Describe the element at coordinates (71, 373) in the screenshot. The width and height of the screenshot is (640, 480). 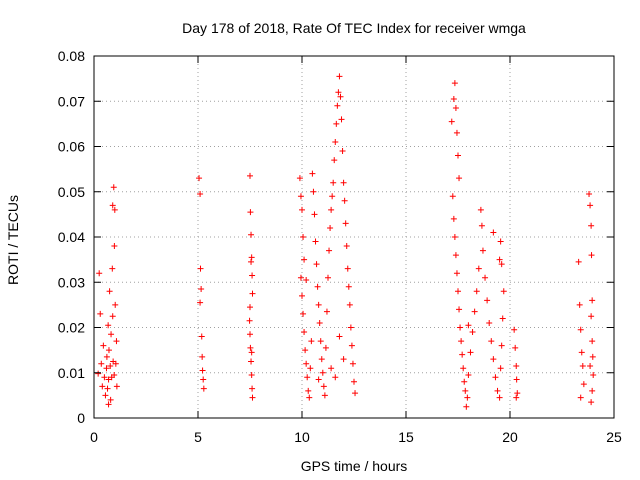
I see `y-tick-label: 0.01` at that location.